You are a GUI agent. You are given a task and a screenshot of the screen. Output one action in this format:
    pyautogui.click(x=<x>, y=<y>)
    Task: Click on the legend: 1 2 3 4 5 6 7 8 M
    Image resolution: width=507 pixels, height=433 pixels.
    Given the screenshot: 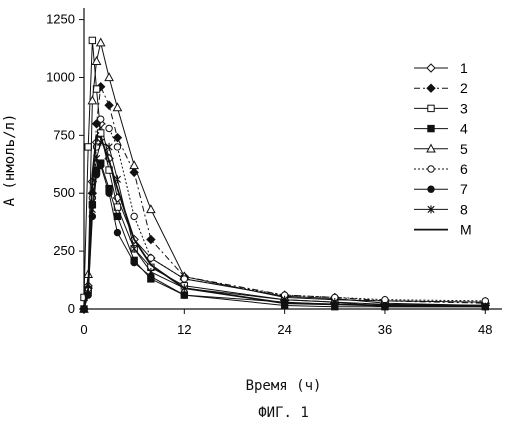 What is the action you would take?
    pyautogui.click(x=443, y=149)
    